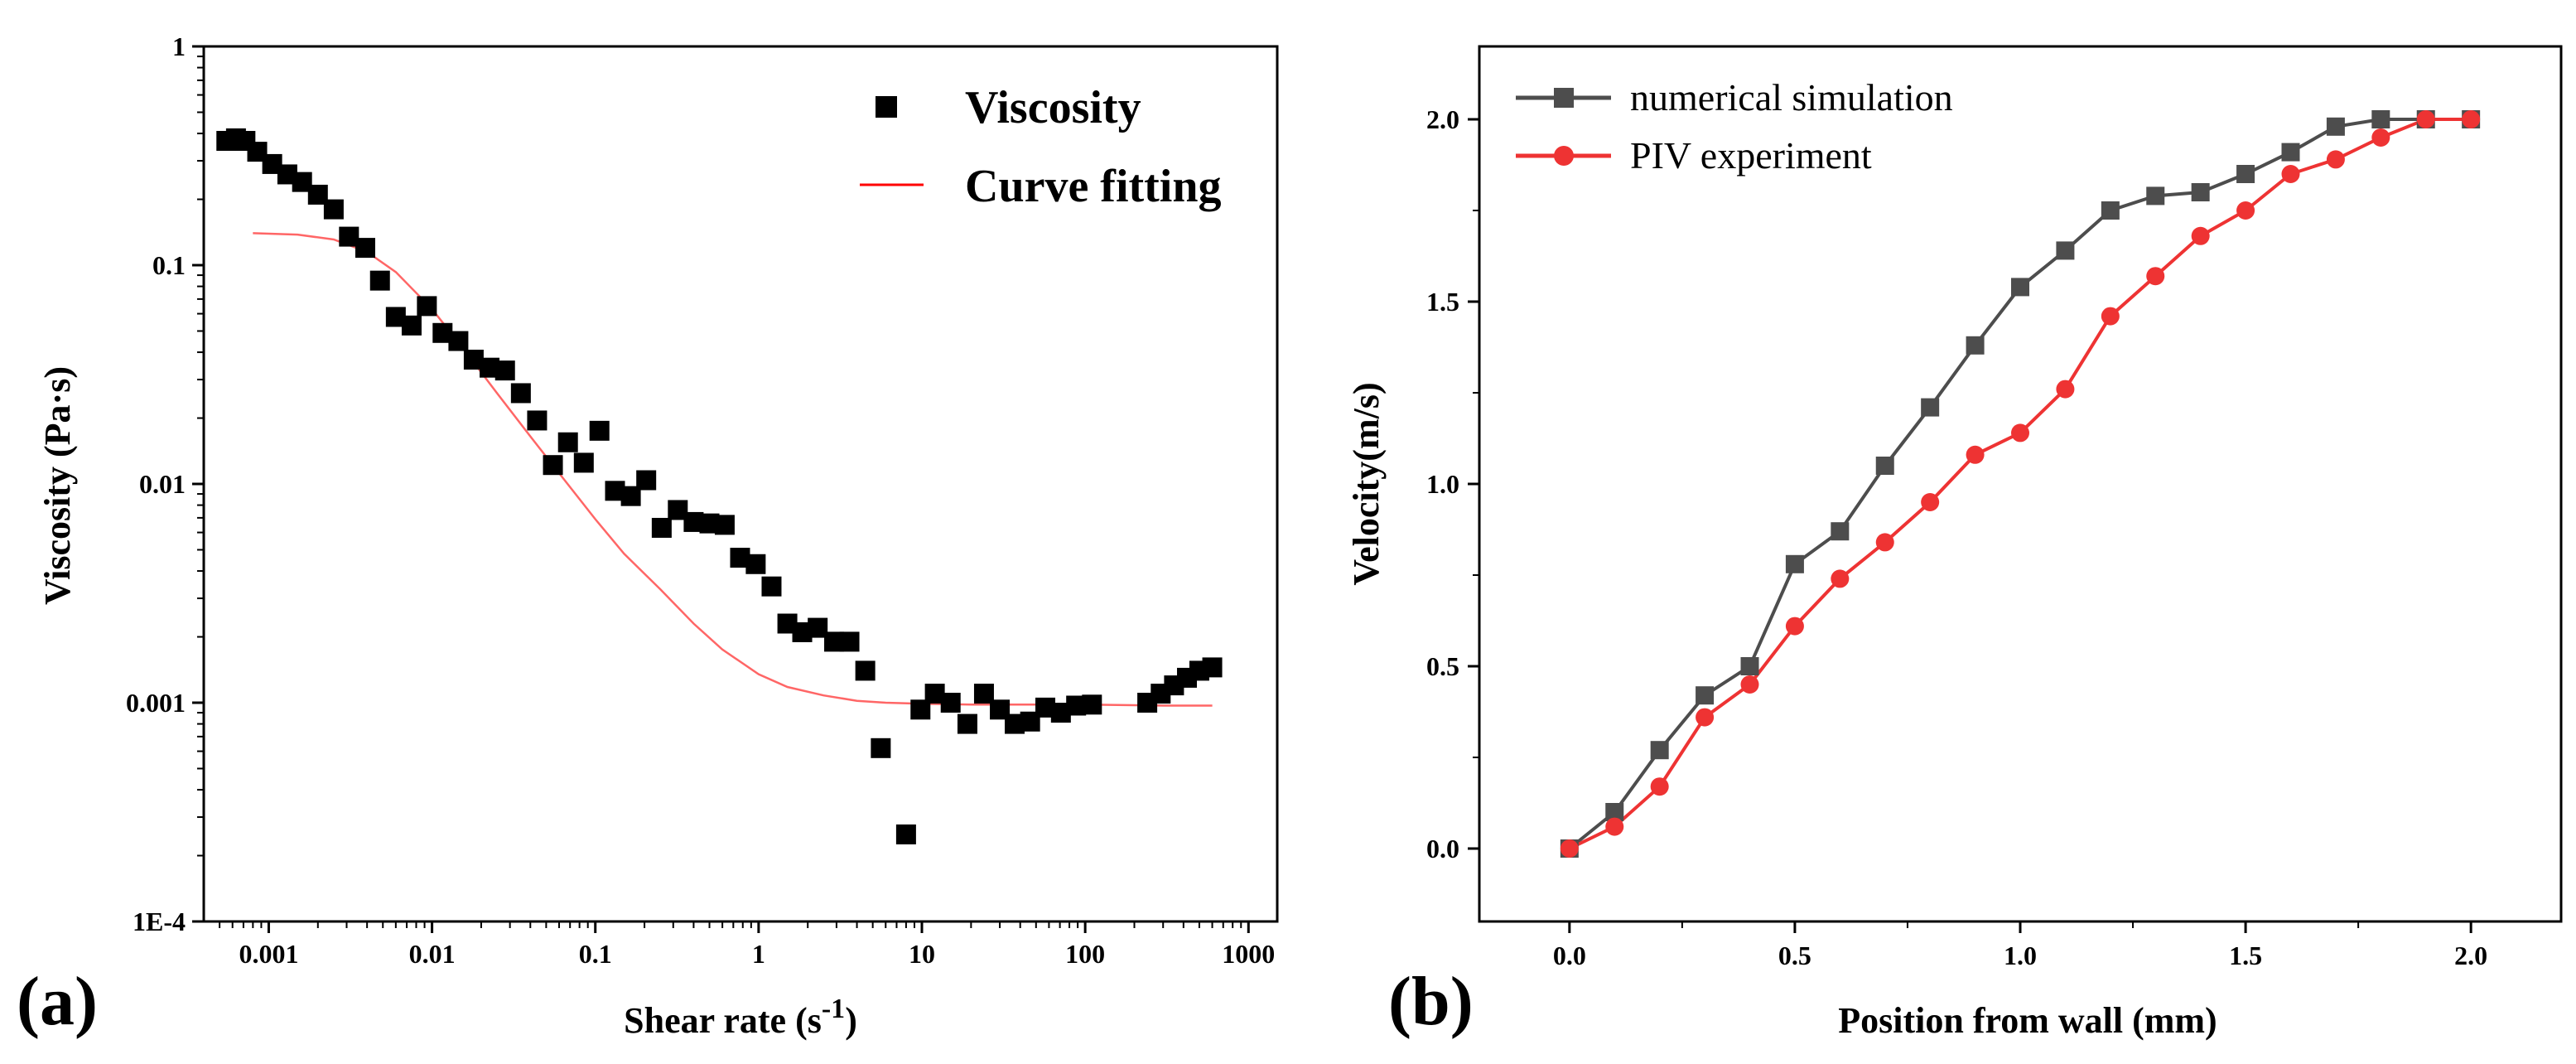 The image size is (2576, 1064). I want to click on x-tick-label: 2.0, so click(2470, 956).